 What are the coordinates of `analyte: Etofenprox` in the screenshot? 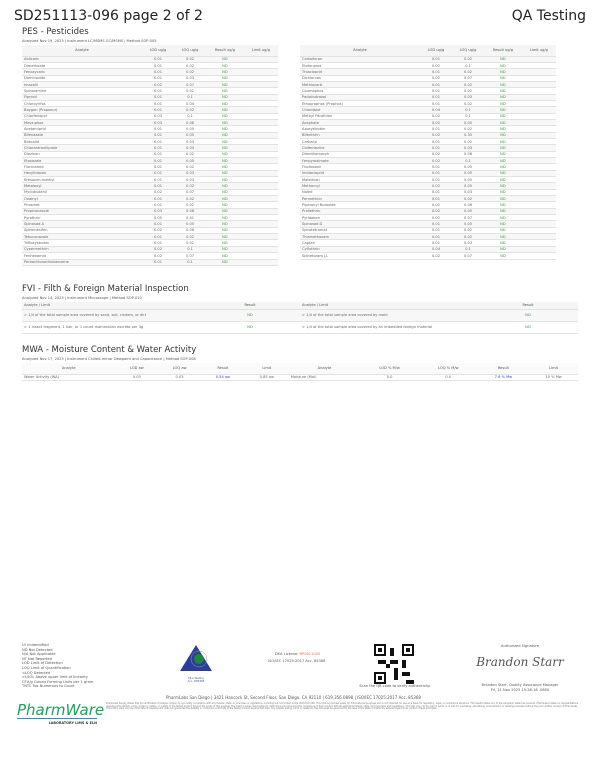 It's located at (360, 66).